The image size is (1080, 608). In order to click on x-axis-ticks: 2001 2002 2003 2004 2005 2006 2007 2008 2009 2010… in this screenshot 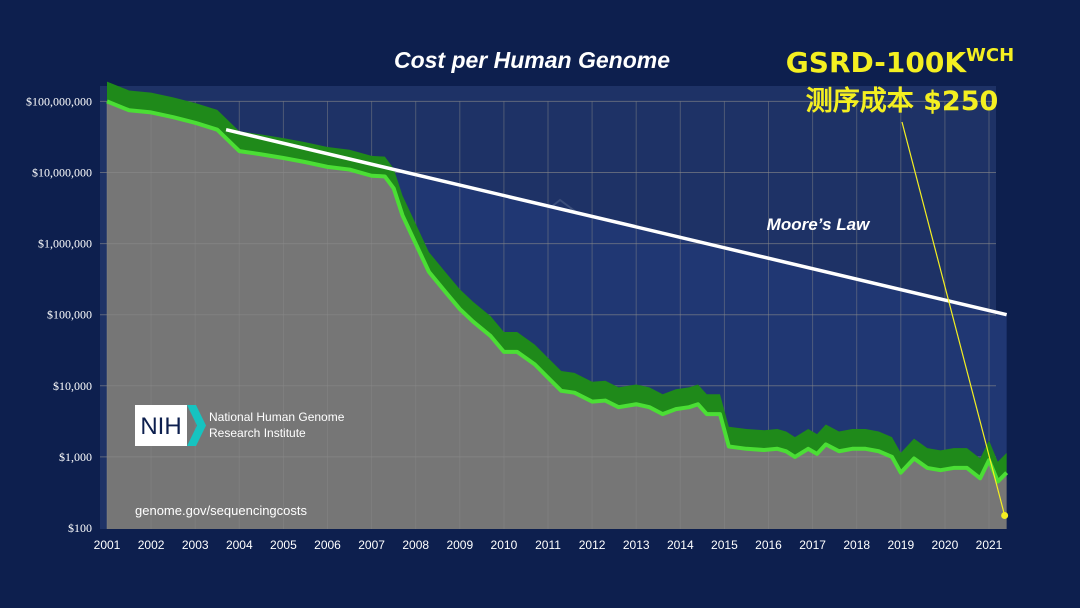, I will do `click(548, 545)`.